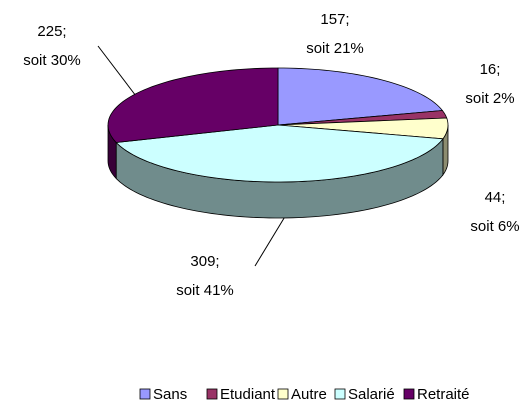 The image size is (530, 417). What do you see at coordinates (489, 98) in the screenshot?
I see `data-label: soit 2%` at bounding box center [489, 98].